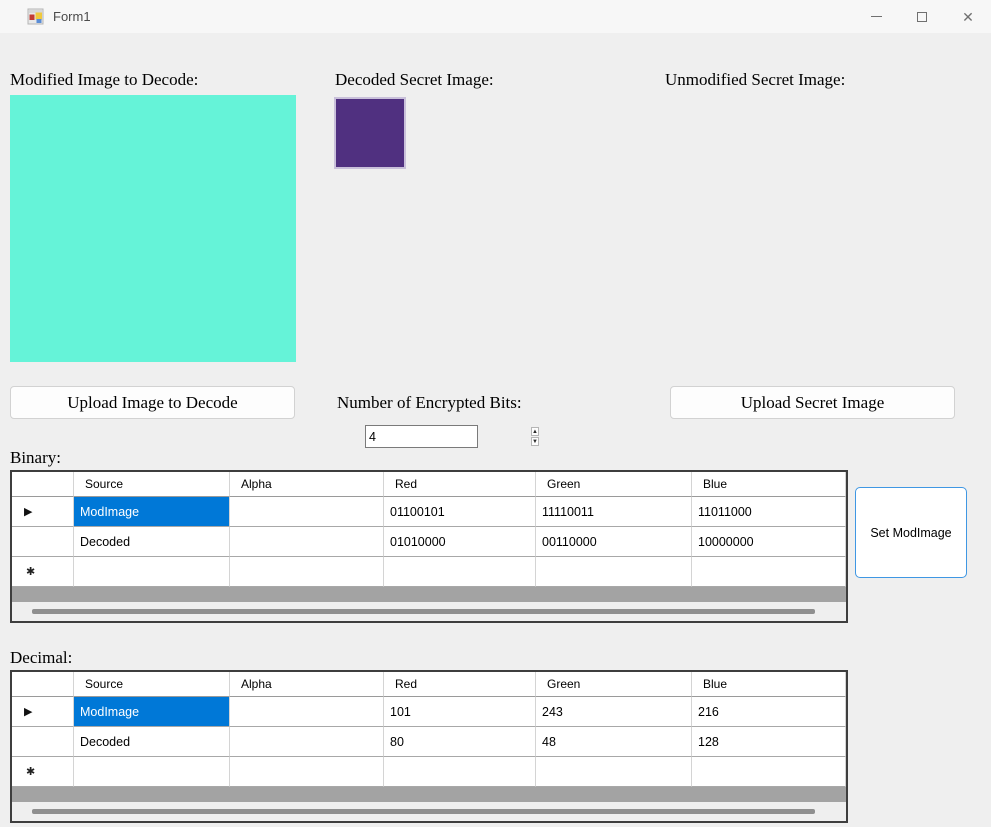 The width and height of the screenshot is (991, 827). I want to click on decimal-col-blue: Blue, so click(769, 684).